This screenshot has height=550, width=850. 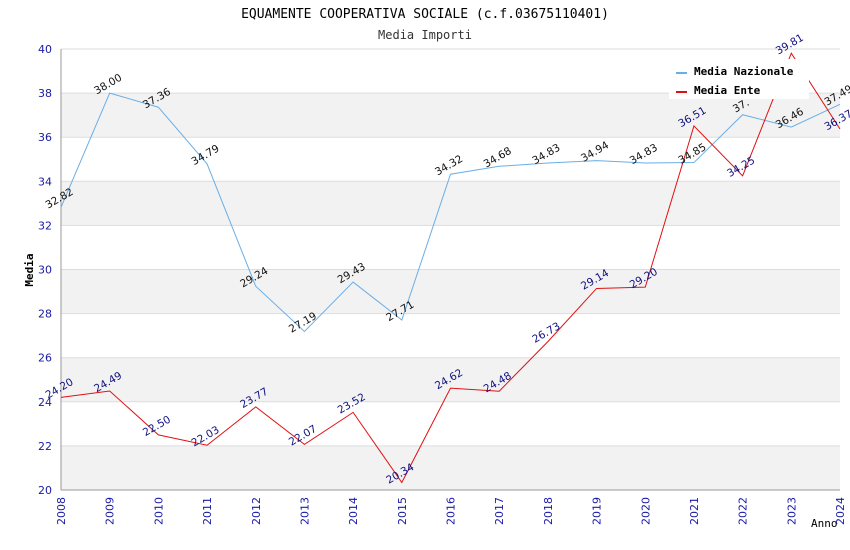 I want to click on legend-label-media-ente: Media Ente, so click(x=727, y=90).